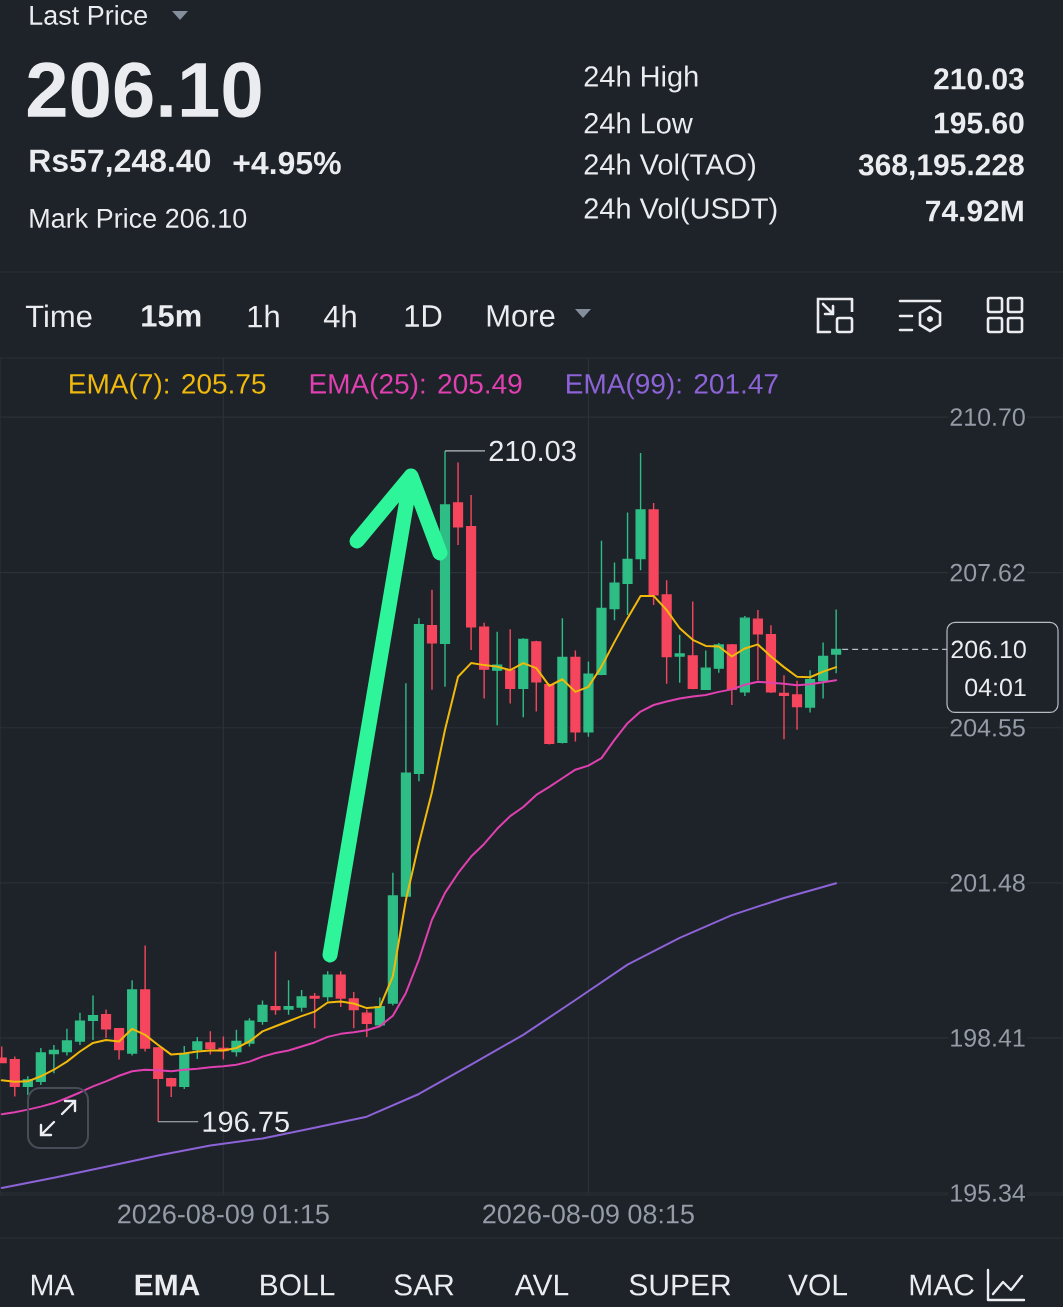 The height and width of the screenshot is (1307, 1063). What do you see at coordinates (263, 316) in the screenshot?
I see `text: 1h` at bounding box center [263, 316].